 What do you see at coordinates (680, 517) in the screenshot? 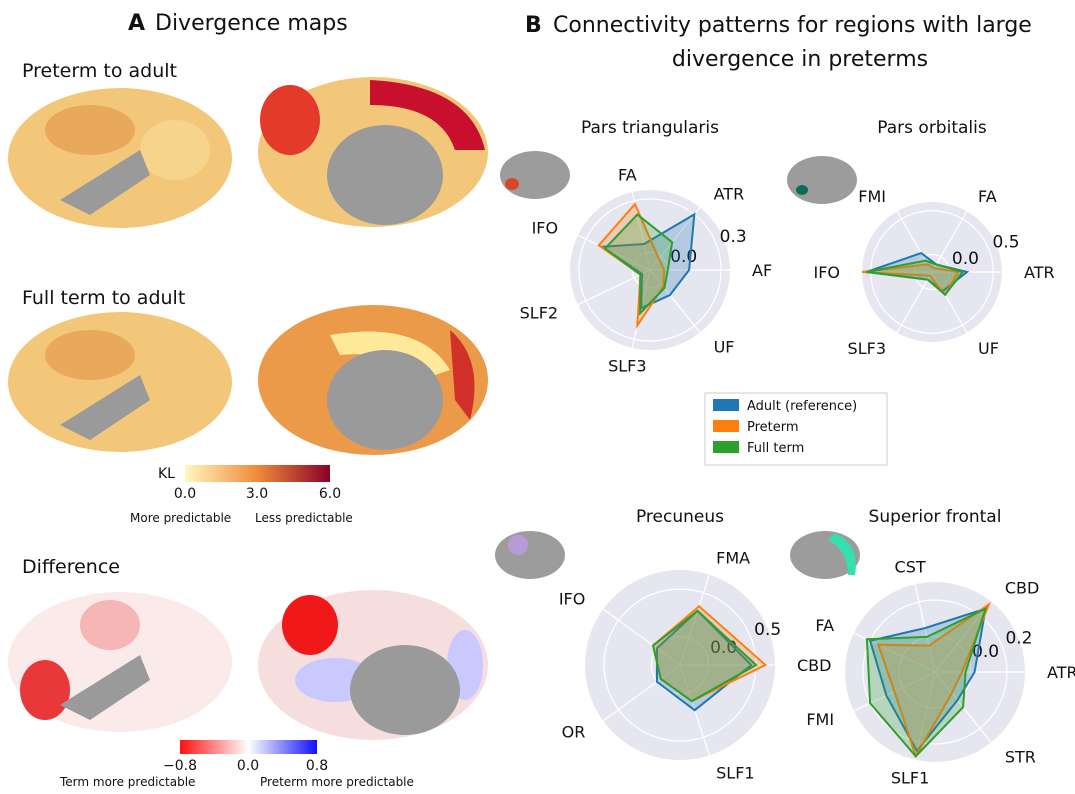
I see `chart-title: Precuneus` at bounding box center [680, 517].